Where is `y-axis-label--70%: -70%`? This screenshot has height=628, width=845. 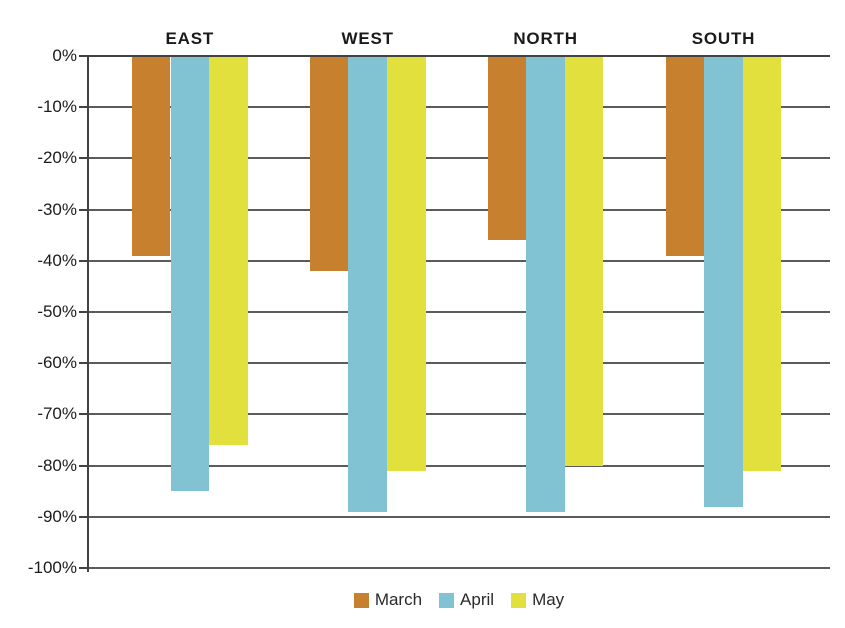 y-axis-label--70%: -70% is located at coordinates (57, 414).